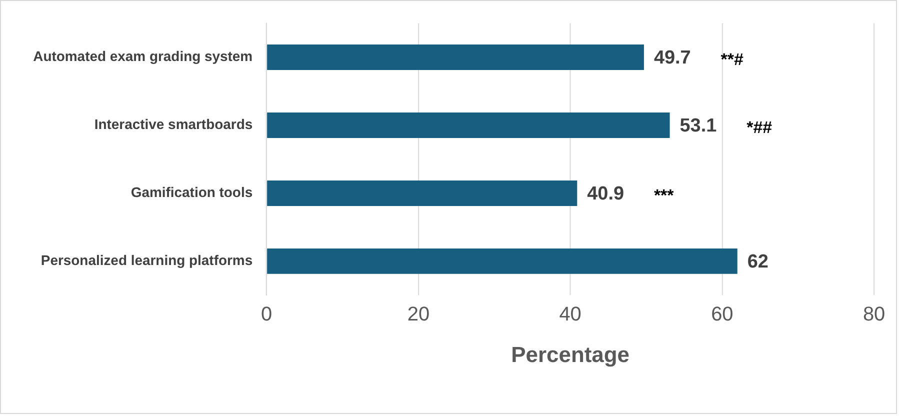  I want to click on data-label: 40.9, so click(605, 193).